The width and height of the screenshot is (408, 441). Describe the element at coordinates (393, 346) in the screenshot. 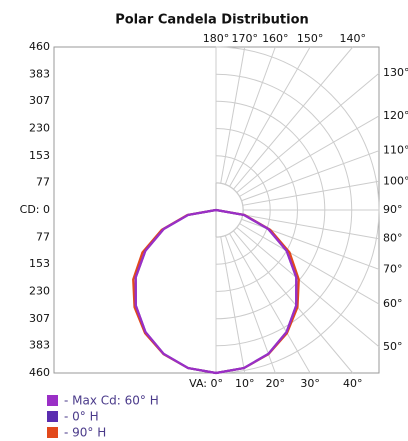

I see `angle-tick-label: 50°` at that location.